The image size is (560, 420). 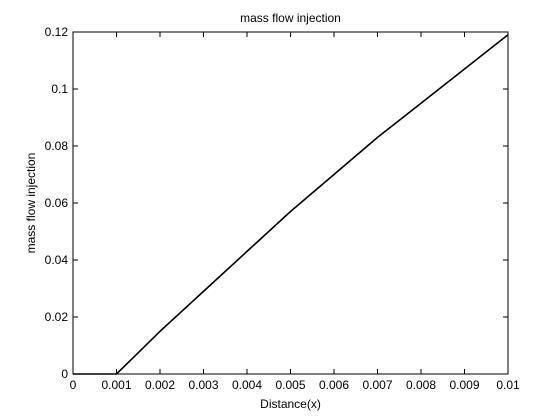 What do you see at coordinates (334, 385) in the screenshot?
I see `x-tick-label: 0.006` at bounding box center [334, 385].